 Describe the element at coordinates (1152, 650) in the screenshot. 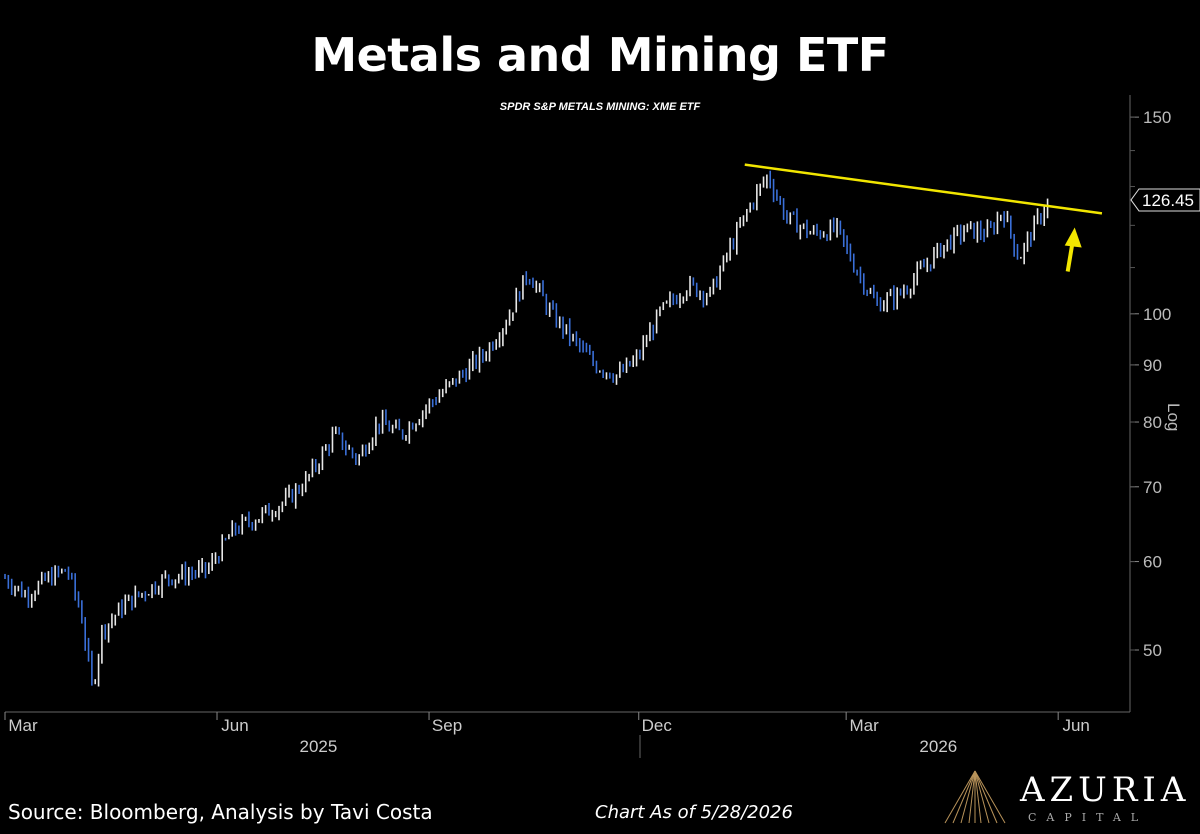

I see `y-tick-label: 50` at that location.